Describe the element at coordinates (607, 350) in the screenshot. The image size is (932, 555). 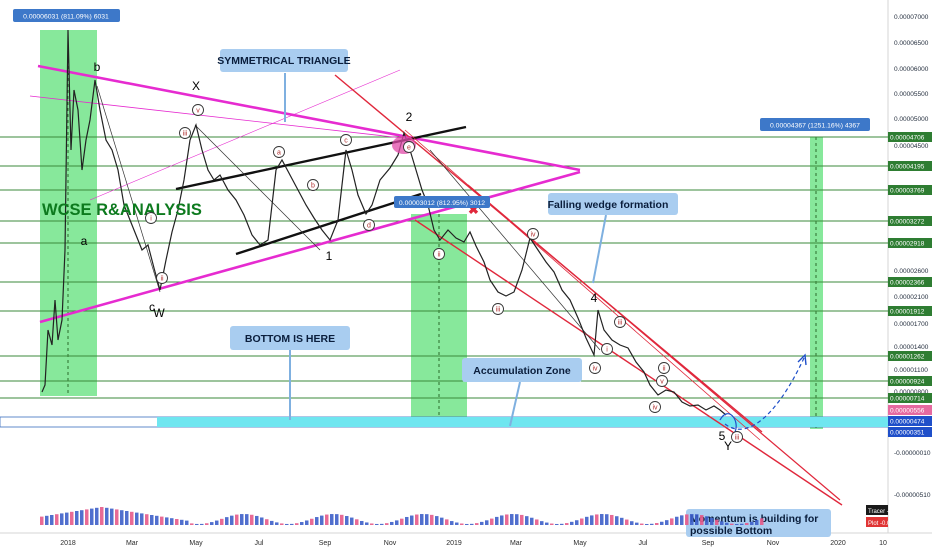
I see `svg-text: i` at that location.